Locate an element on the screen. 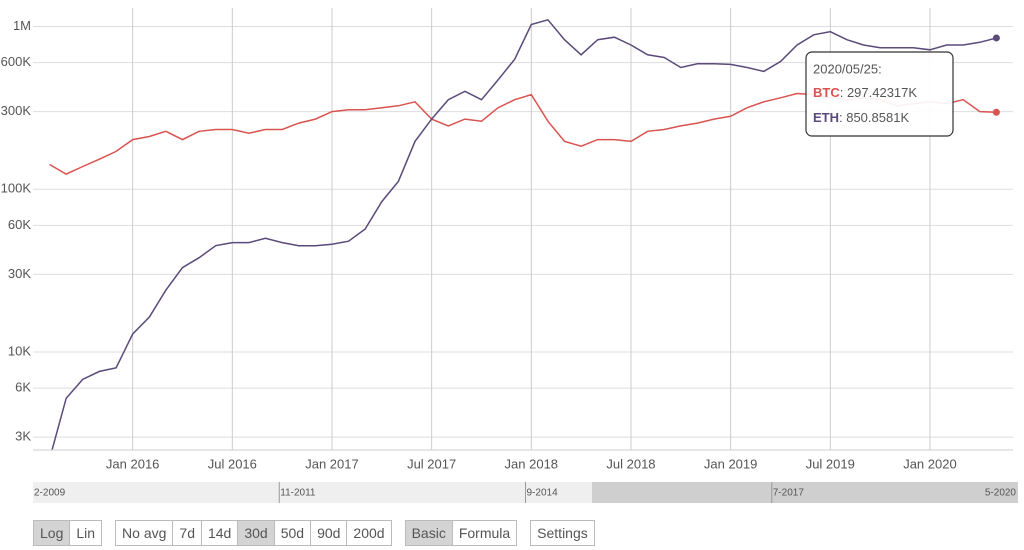 The image size is (1024, 550). navigator-label: 11-2011 is located at coordinates (298, 493).